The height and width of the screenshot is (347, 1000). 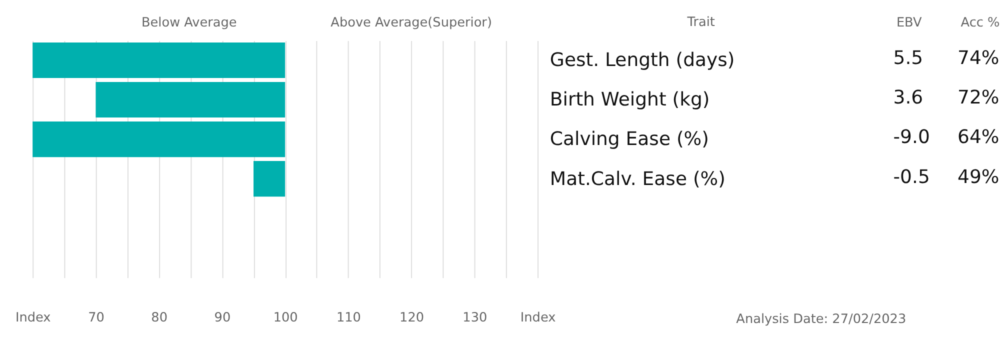 I want to click on text: -0.5, so click(x=911, y=177).